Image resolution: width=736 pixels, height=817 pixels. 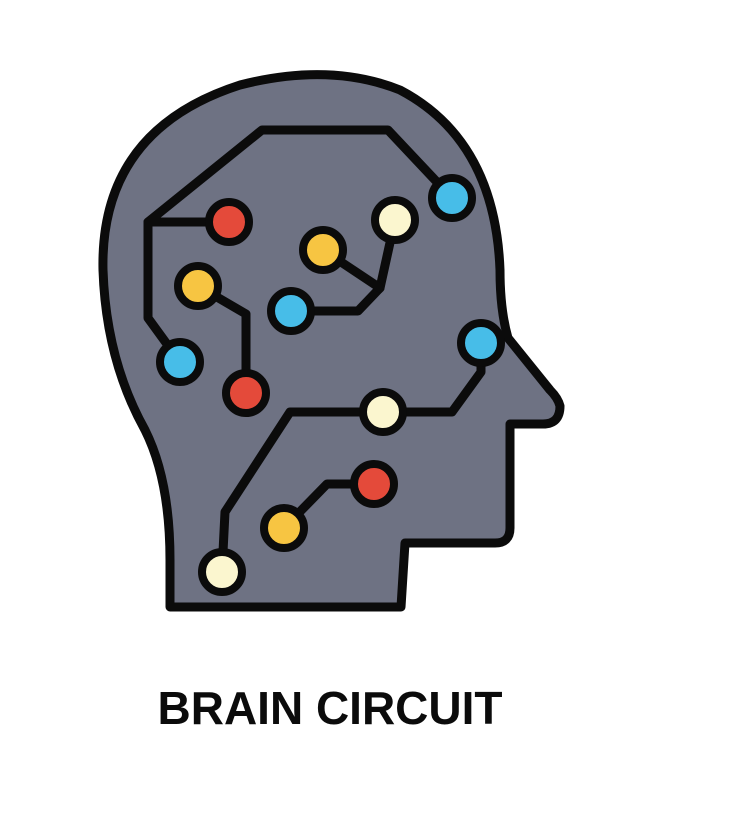 What do you see at coordinates (323, 250) in the screenshot?
I see `node-yellow-center` at bounding box center [323, 250].